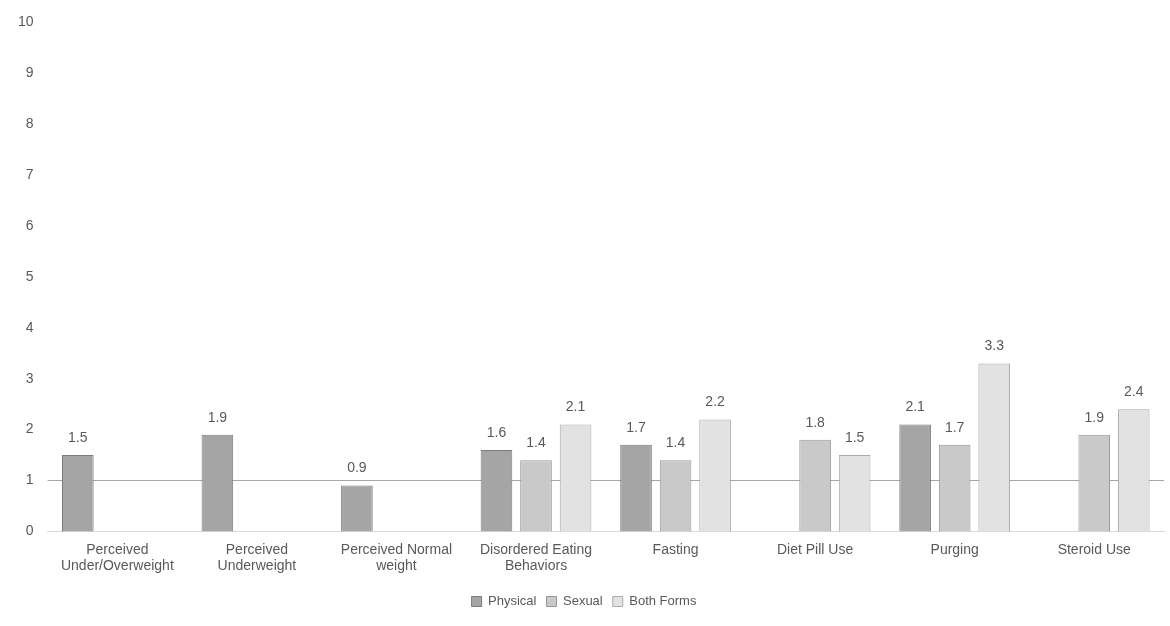 This screenshot has height=626, width=1170. I want to click on y-tick-label: 6, so click(29, 224).